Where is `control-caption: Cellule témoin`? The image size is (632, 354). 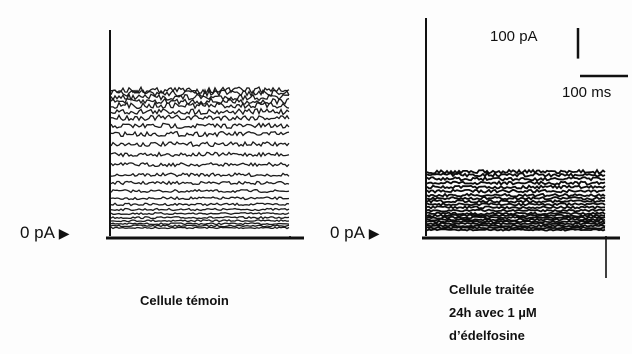 control-caption: Cellule témoin is located at coordinates (184, 300).